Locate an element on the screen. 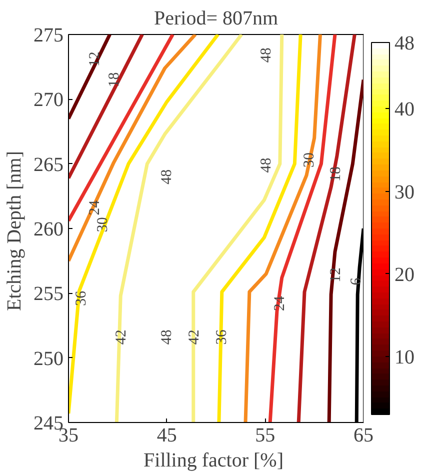 This screenshot has width=425, height=474. x-tick-label: 55 is located at coordinates (265, 435).